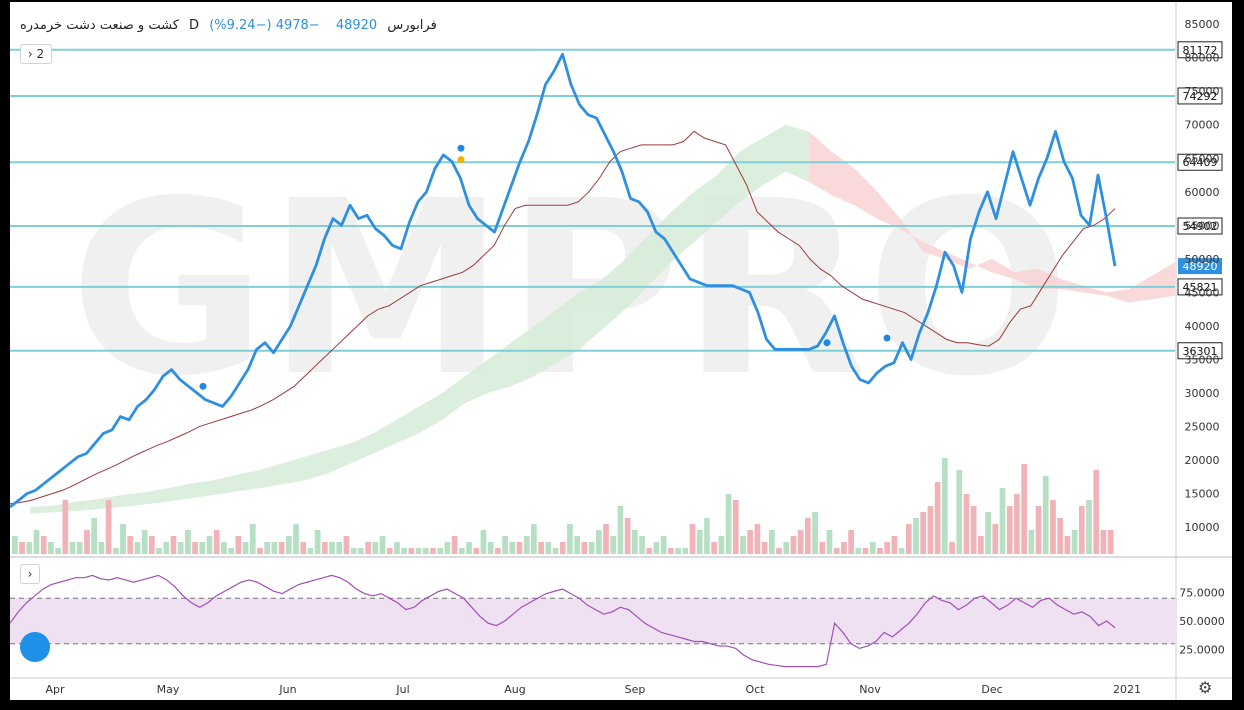 Image resolution: width=1244 pixels, height=710 pixels. Describe the element at coordinates (1202, 158) in the screenshot. I see `y-tick-label: 65000` at that location.